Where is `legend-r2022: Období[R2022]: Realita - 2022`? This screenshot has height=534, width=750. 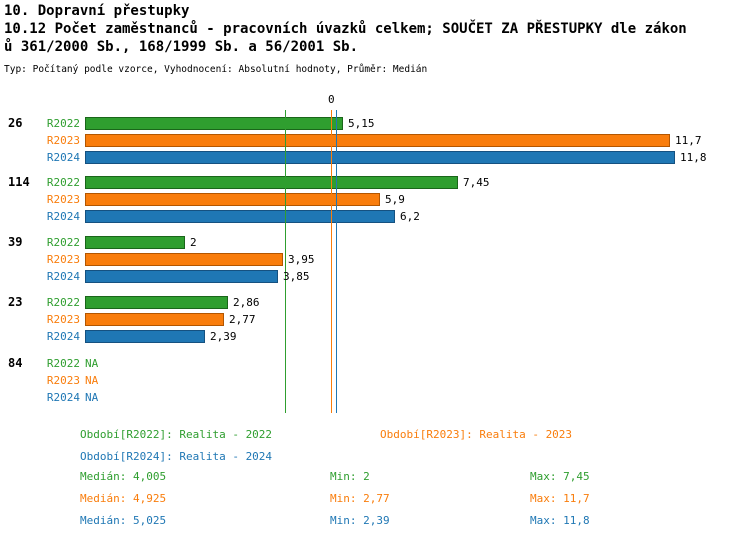 legend-r2022: Období[R2022]: Realita - 2022 is located at coordinates (176, 434).